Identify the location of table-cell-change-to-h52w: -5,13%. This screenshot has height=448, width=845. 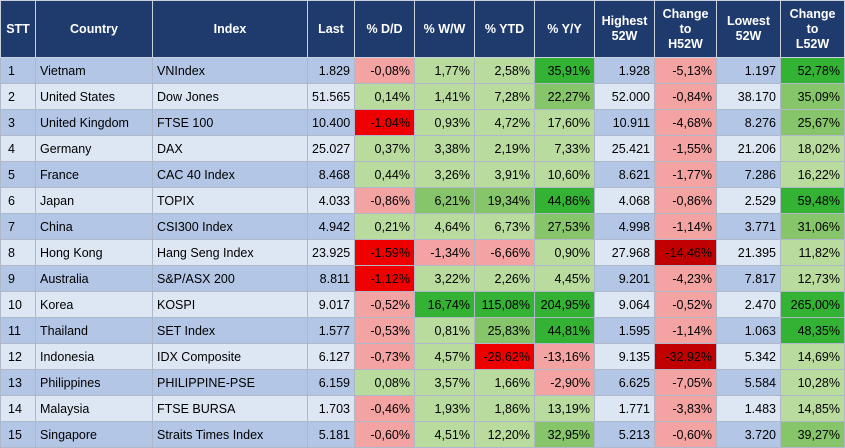
(685, 70).